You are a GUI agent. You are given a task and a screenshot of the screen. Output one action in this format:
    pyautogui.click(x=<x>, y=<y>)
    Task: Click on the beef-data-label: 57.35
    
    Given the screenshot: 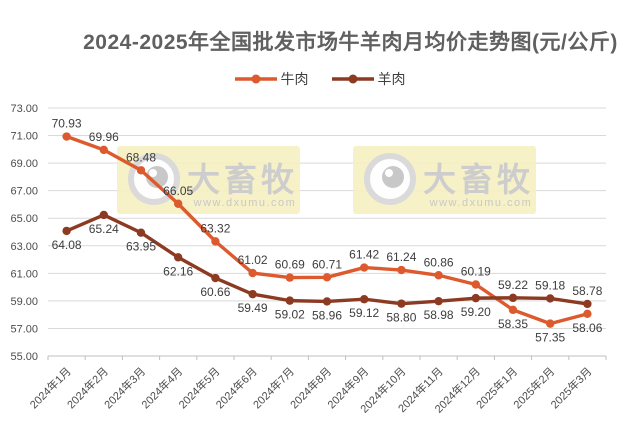 What is the action you would take?
    pyautogui.click(x=550, y=338)
    